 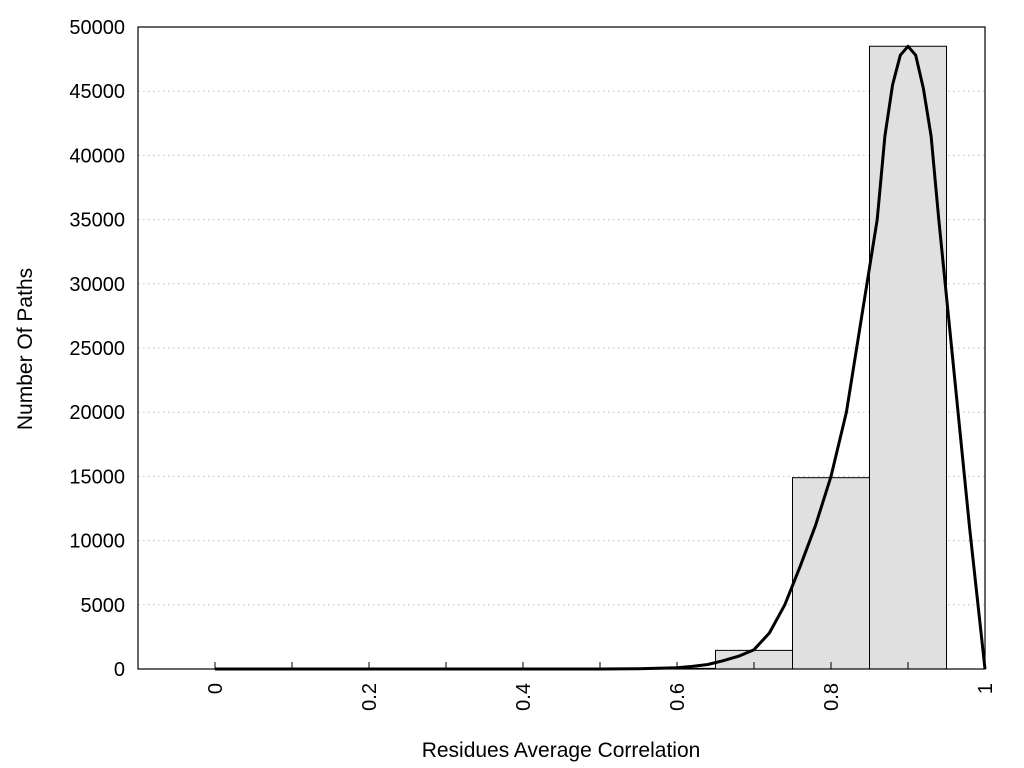 I want to click on x-tick-label: 0.6, so click(x=678, y=697).